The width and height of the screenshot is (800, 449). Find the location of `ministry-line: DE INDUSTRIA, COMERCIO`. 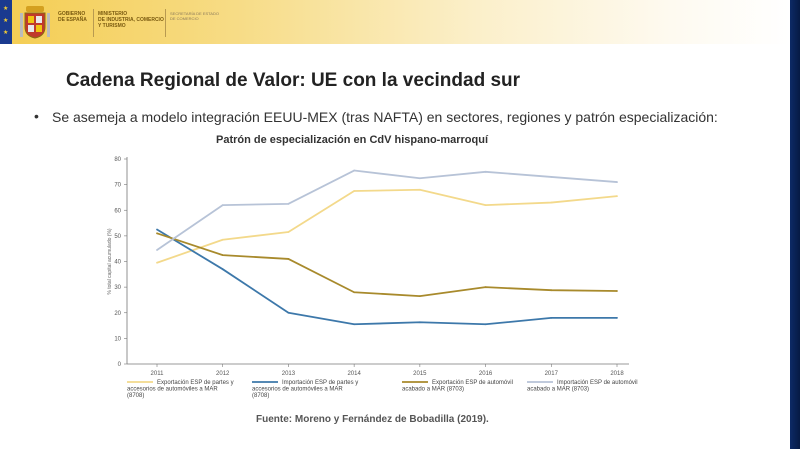

ministry-line: DE INDUSTRIA, COMERCIO is located at coordinates (131, 20).